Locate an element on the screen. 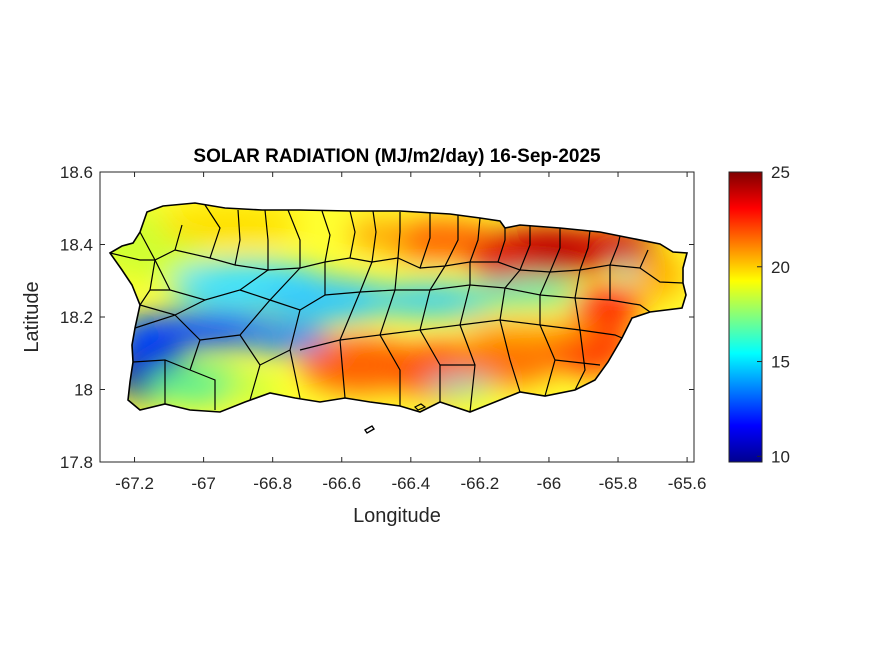 The image size is (875, 656). x-tick-label: -66.6 is located at coordinates (341, 483).